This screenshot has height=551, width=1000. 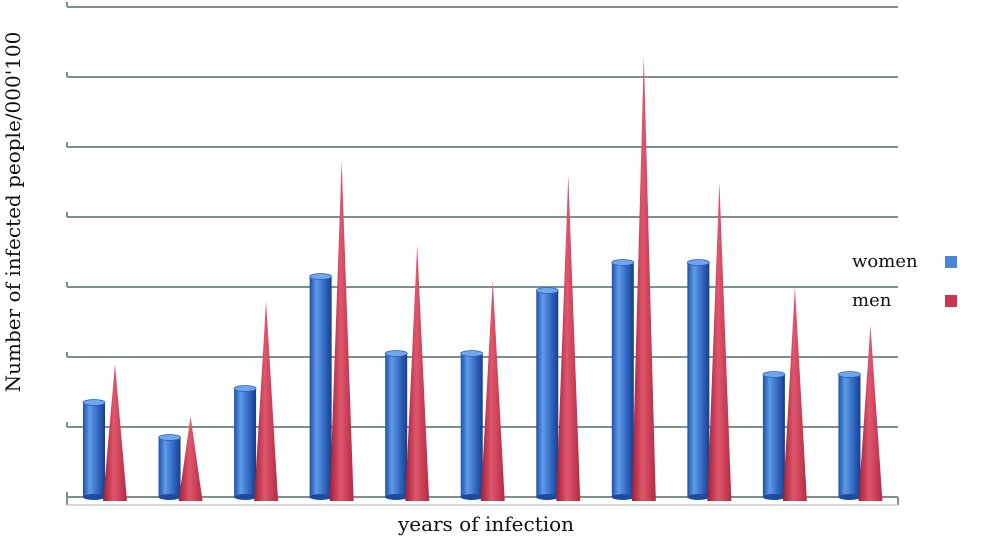 I want to click on y-axis-title: Number of infected people/000'100, so click(x=13, y=212).